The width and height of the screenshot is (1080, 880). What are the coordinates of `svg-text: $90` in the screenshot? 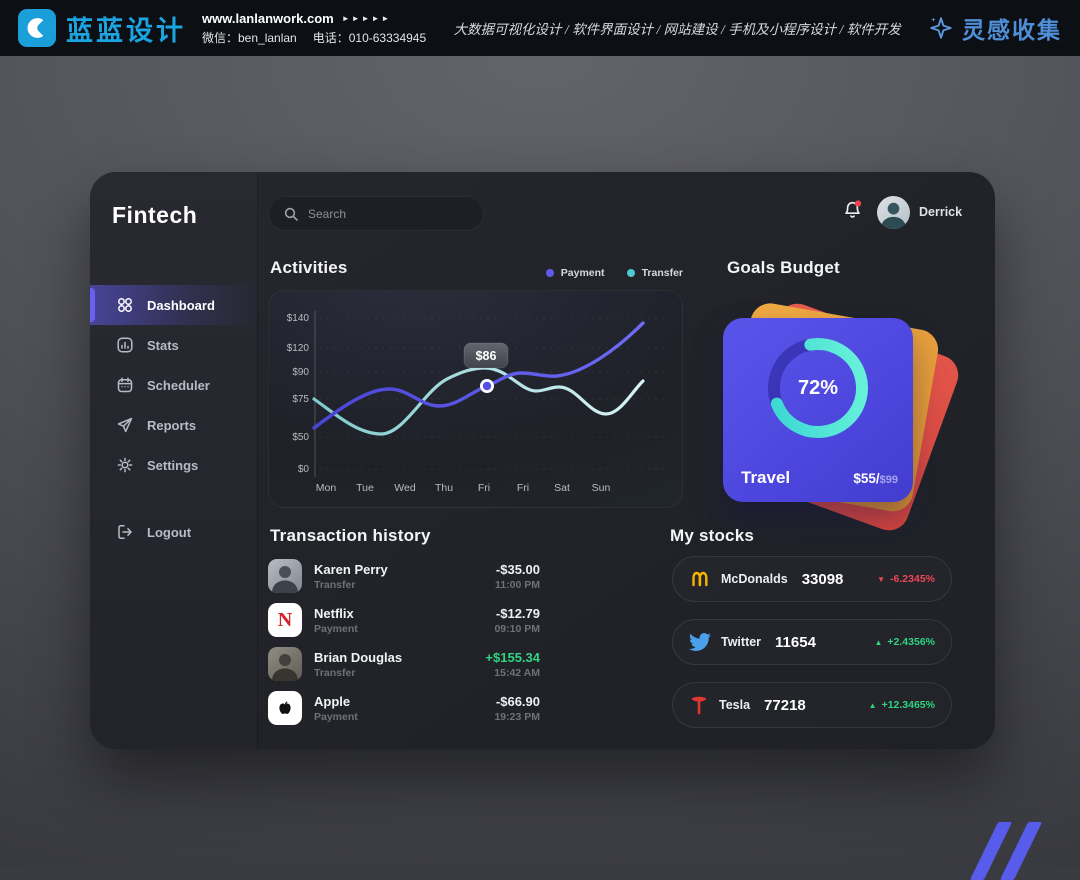 It's located at (300, 372).